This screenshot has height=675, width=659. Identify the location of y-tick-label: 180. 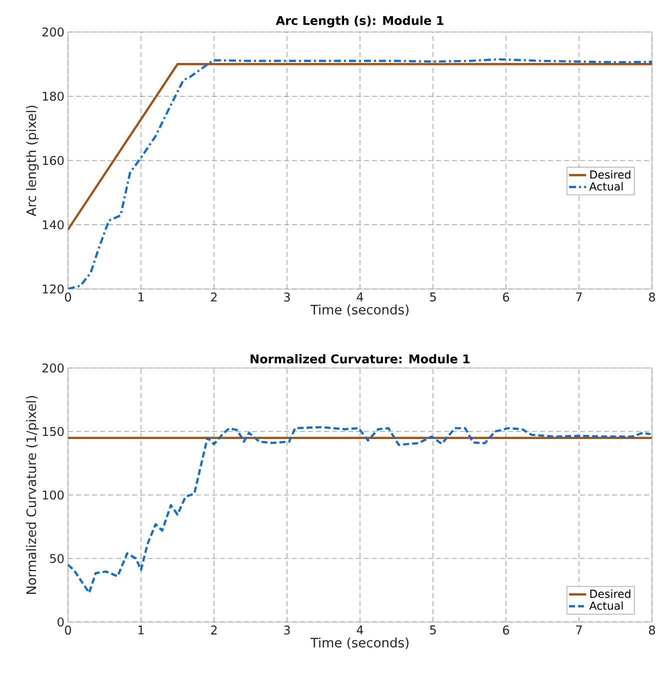
(53, 96).